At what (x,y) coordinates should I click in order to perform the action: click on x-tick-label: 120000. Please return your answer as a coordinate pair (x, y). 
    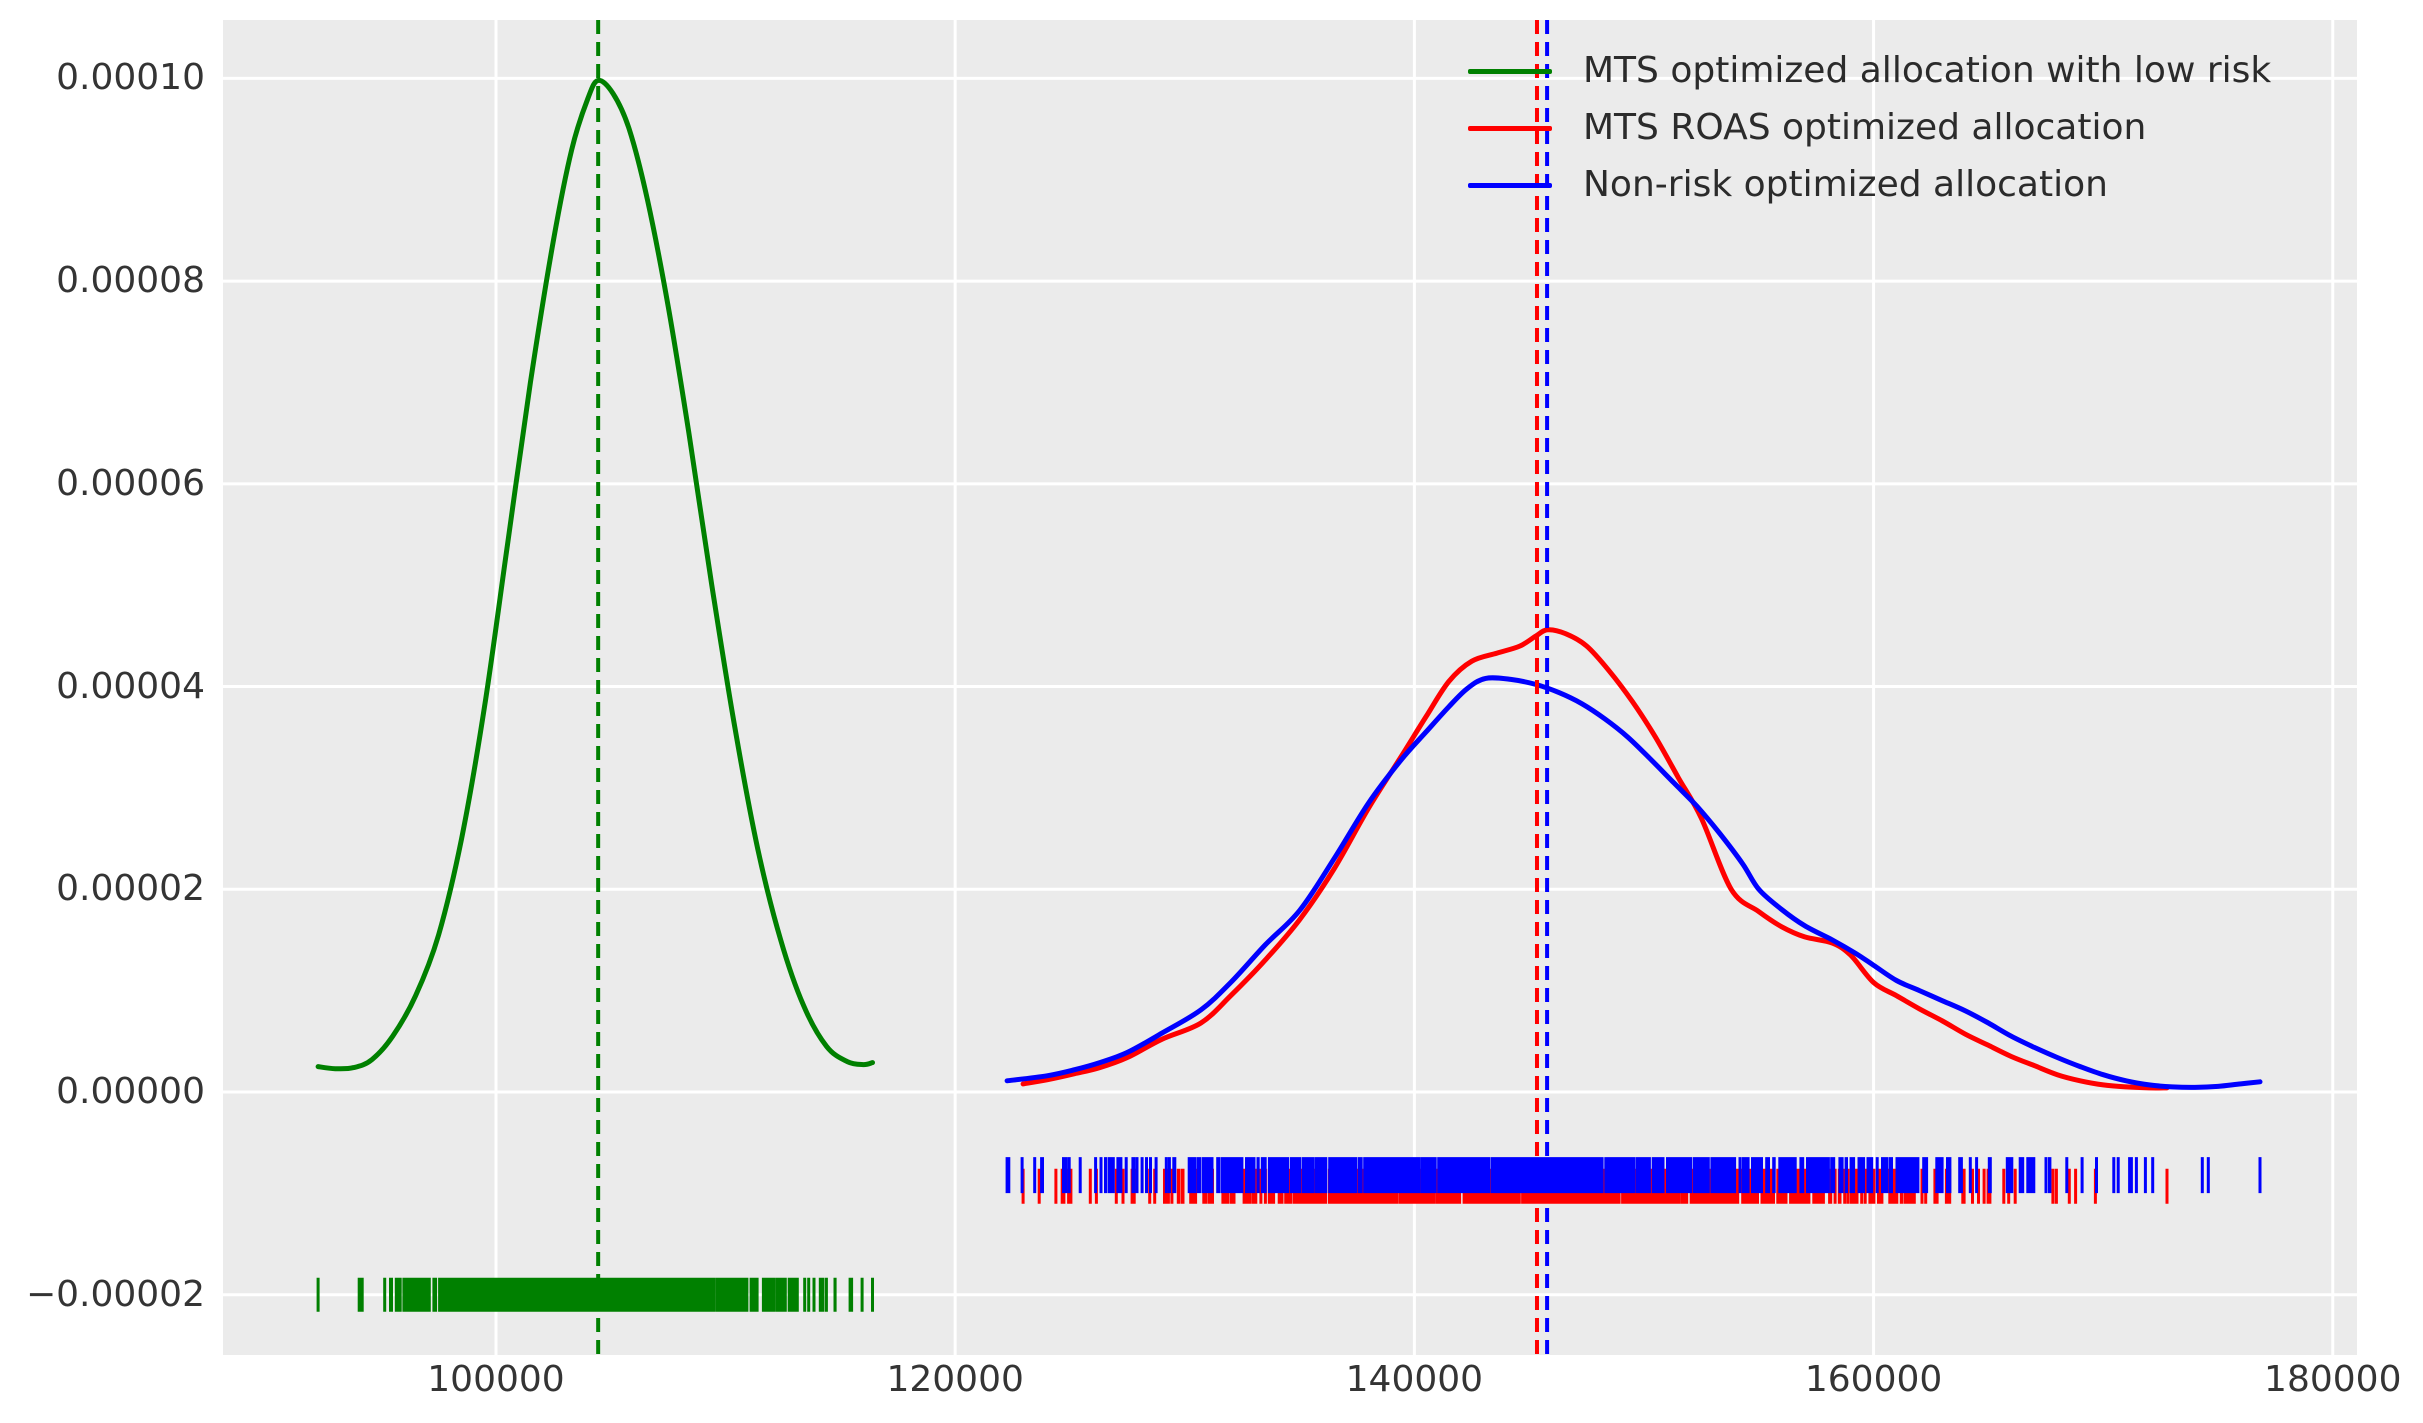
    Looking at the image, I should click on (955, 1379).